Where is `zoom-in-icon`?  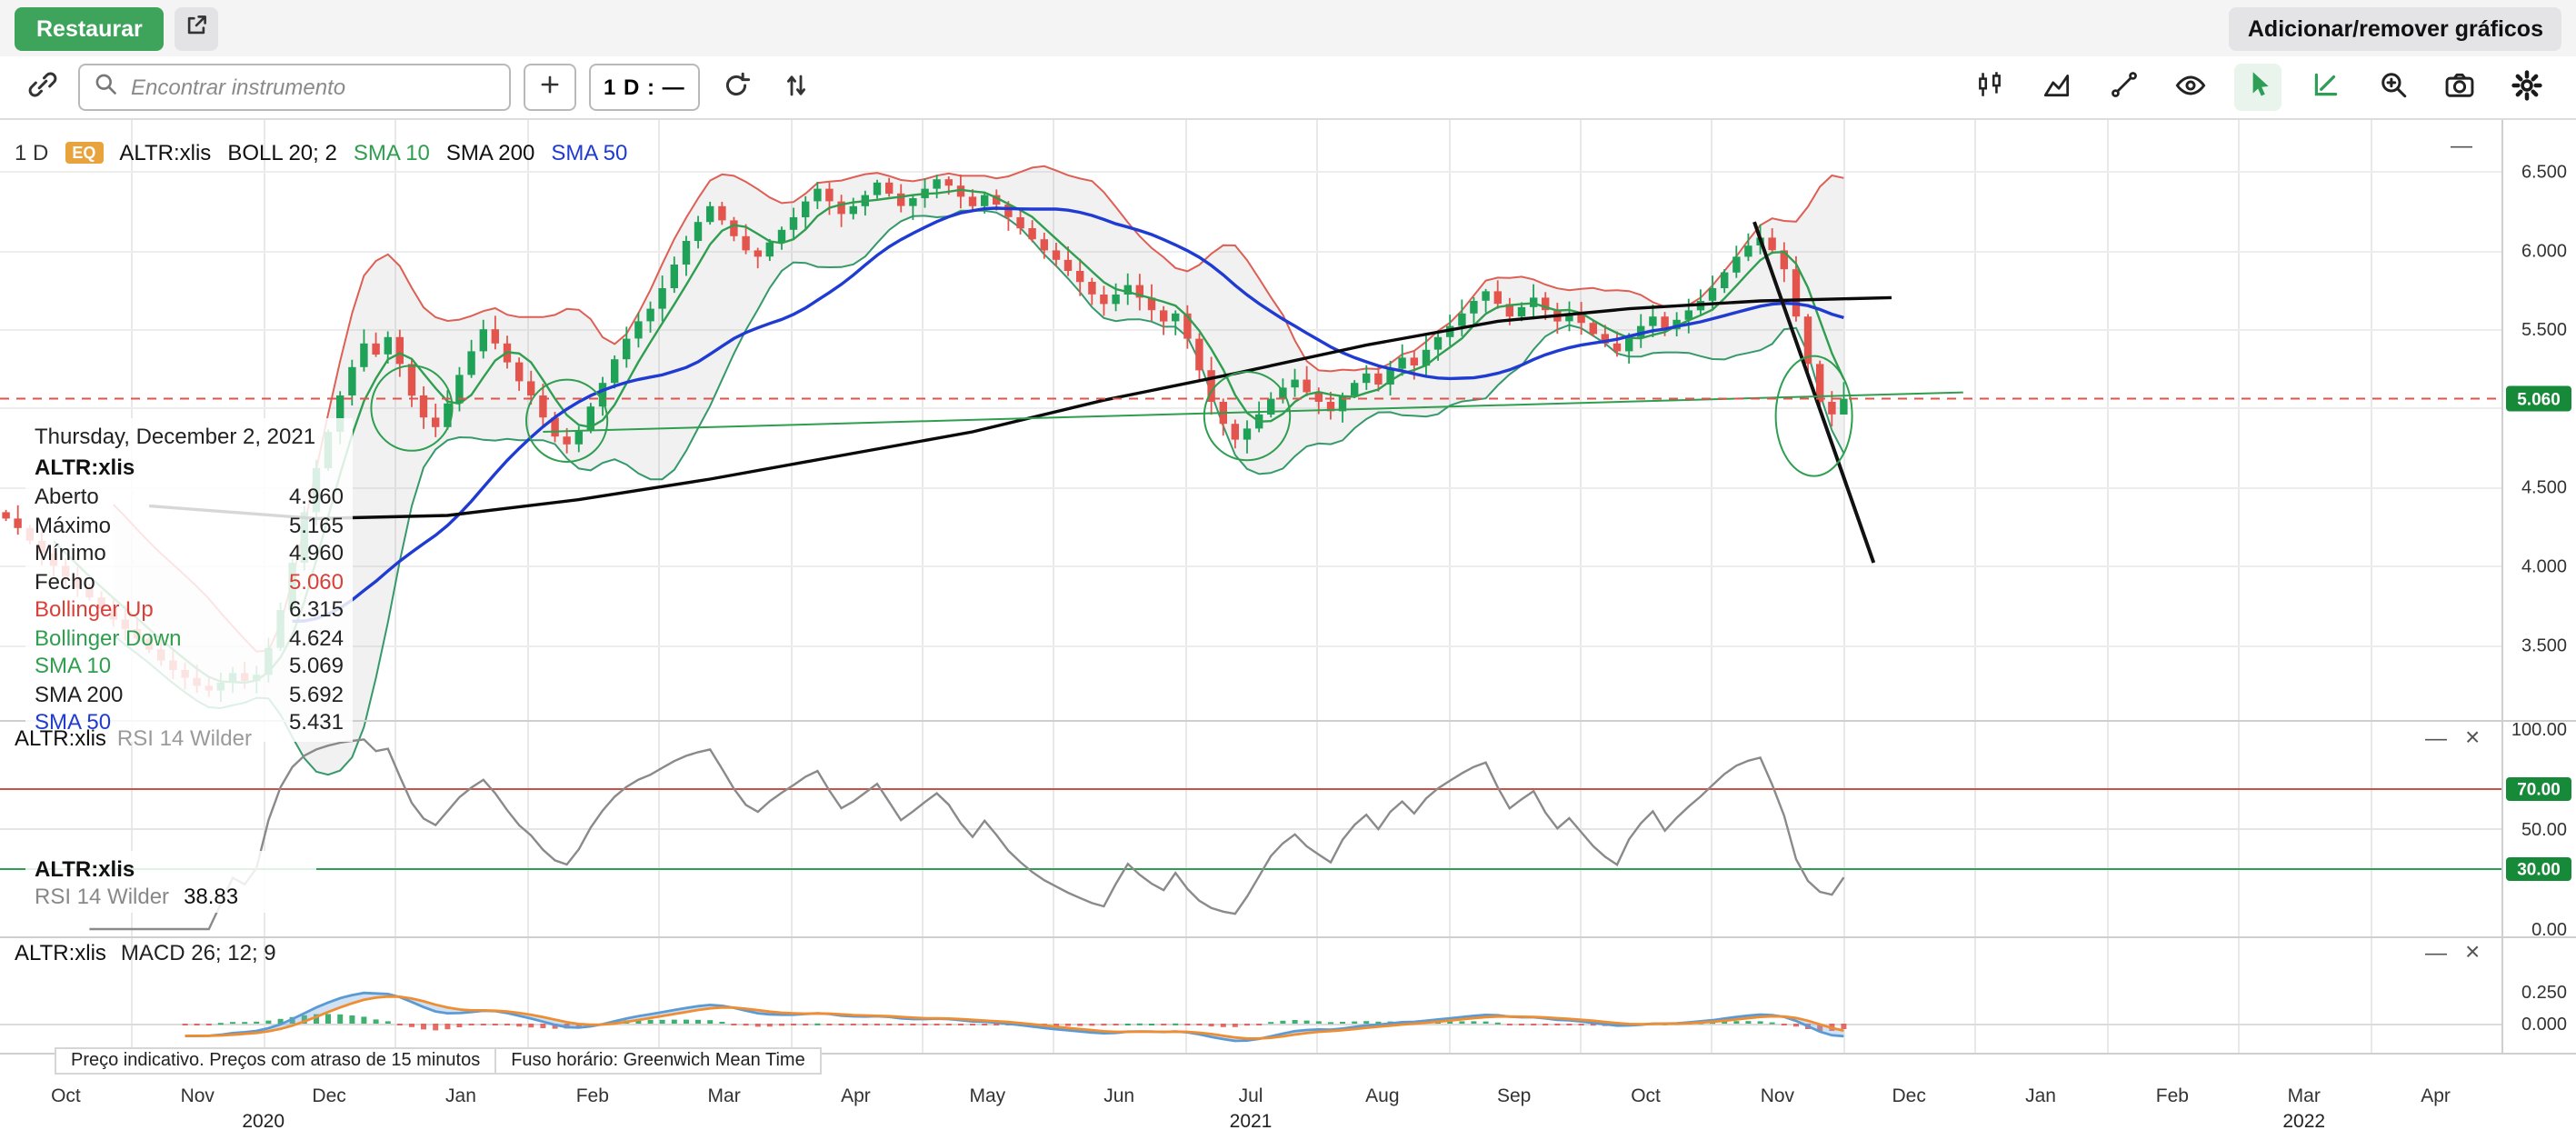
zoom-in-icon is located at coordinates (2392, 87).